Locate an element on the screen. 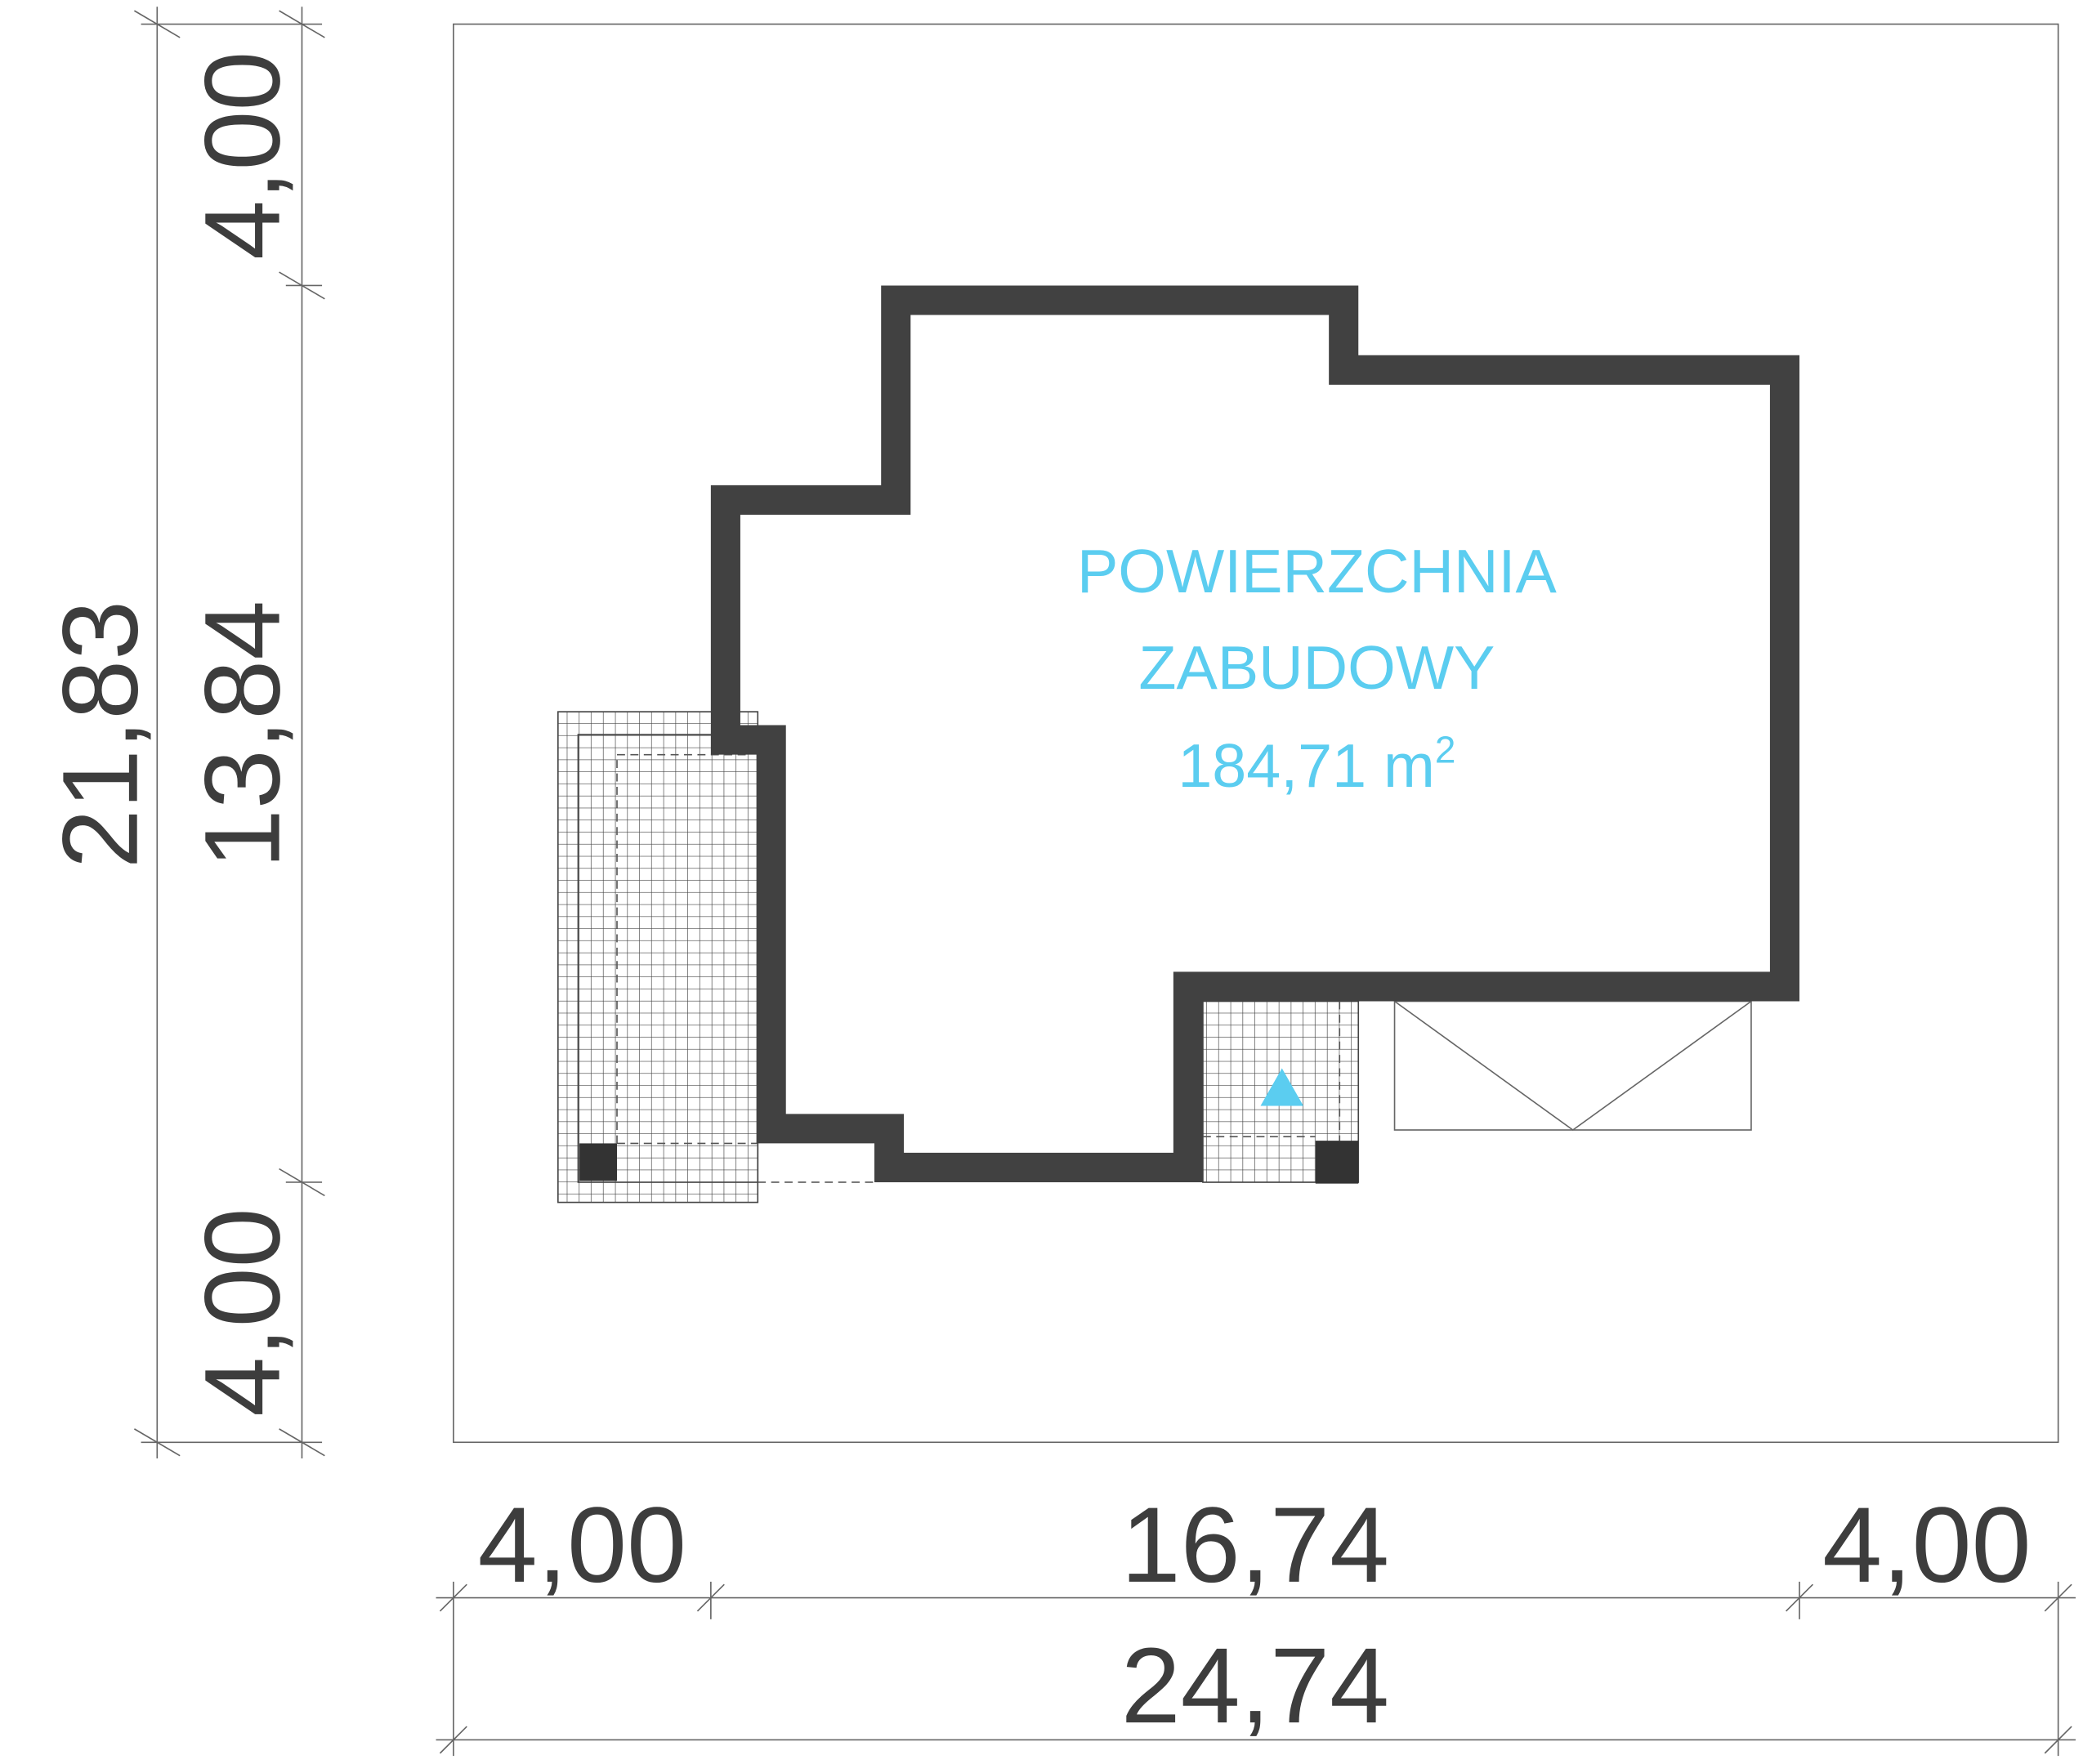 The height and width of the screenshot is (1764, 2092). terrace is located at coordinates (658, 957).